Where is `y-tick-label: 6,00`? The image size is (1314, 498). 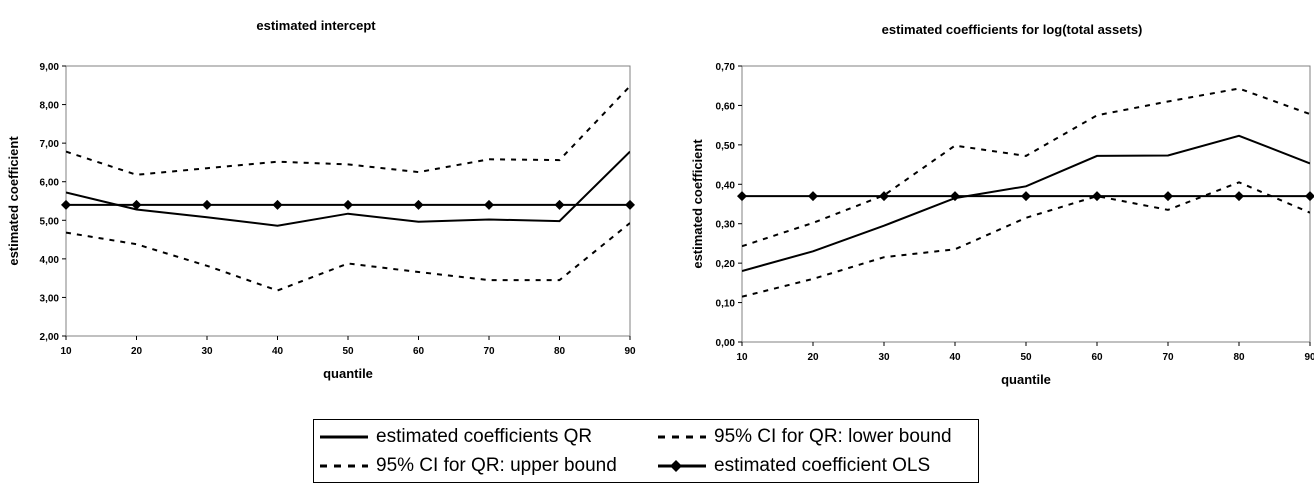 y-tick-label: 6,00 is located at coordinates (50, 183).